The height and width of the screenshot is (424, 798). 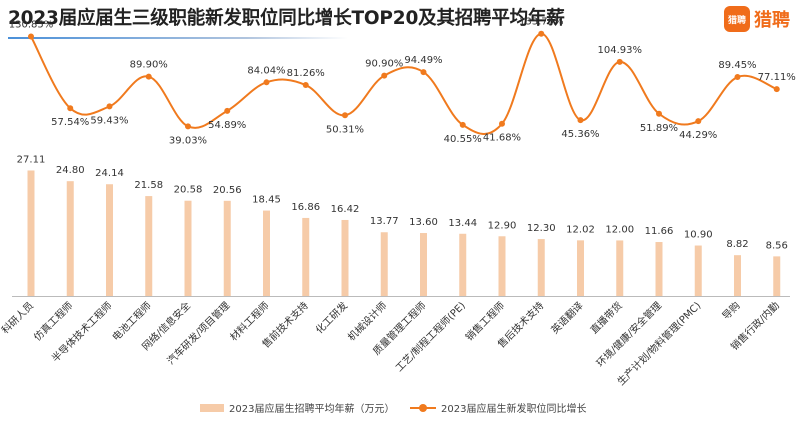 What do you see at coordinates (31, 159) in the screenshot?
I see `salary-value-label: 27.11` at bounding box center [31, 159].